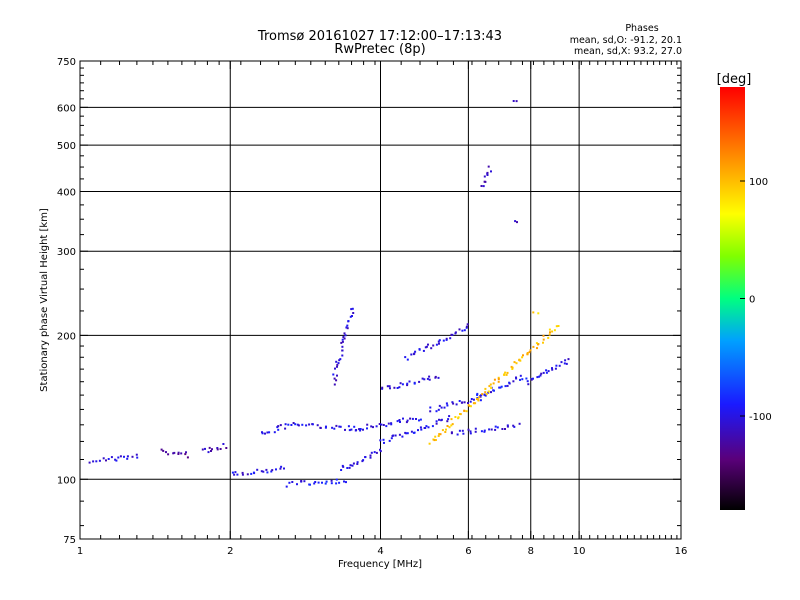 This screenshot has height=600, width=800. What do you see at coordinates (579, 551) in the screenshot?
I see `x-tick-label: 10` at bounding box center [579, 551].